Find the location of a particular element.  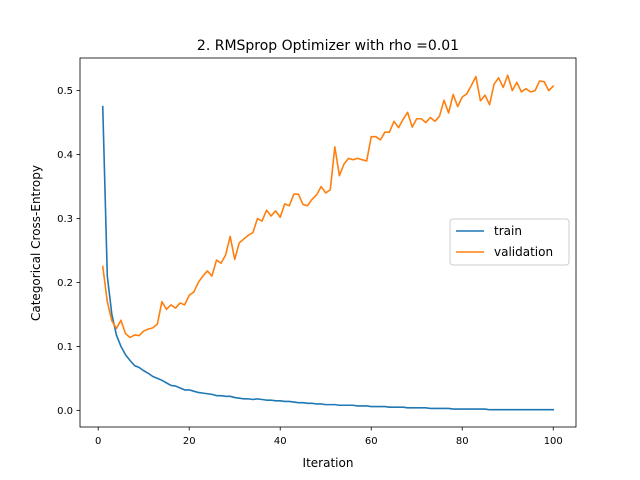

legend-label-validation: validation is located at coordinates (523, 252).